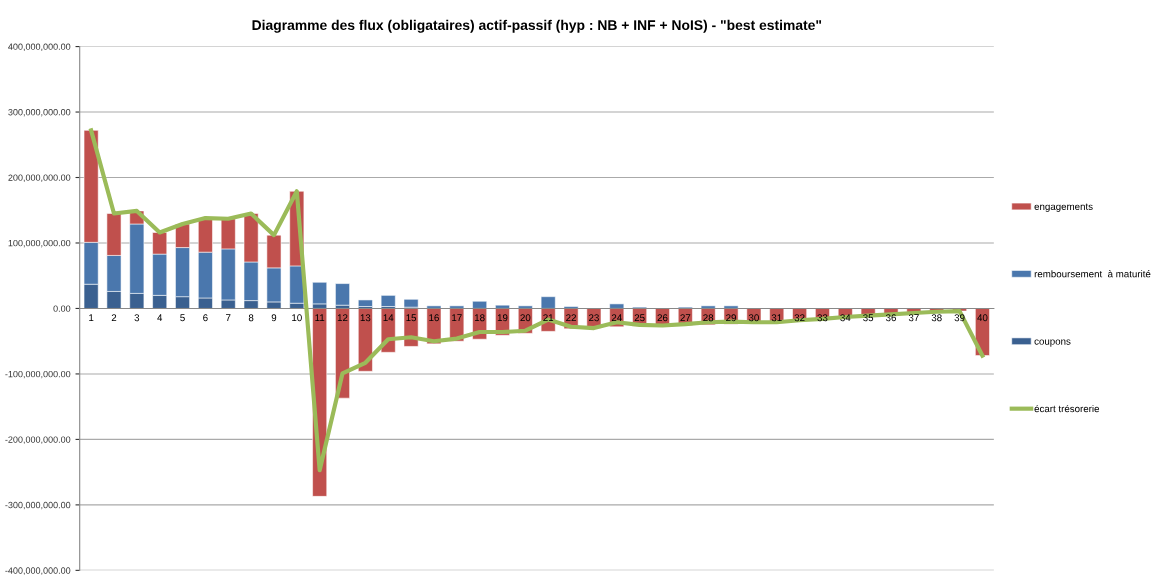  What do you see at coordinates (274, 318) in the screenshot?
I see `x-tick-label: 9` at bounding box center [274, 318].